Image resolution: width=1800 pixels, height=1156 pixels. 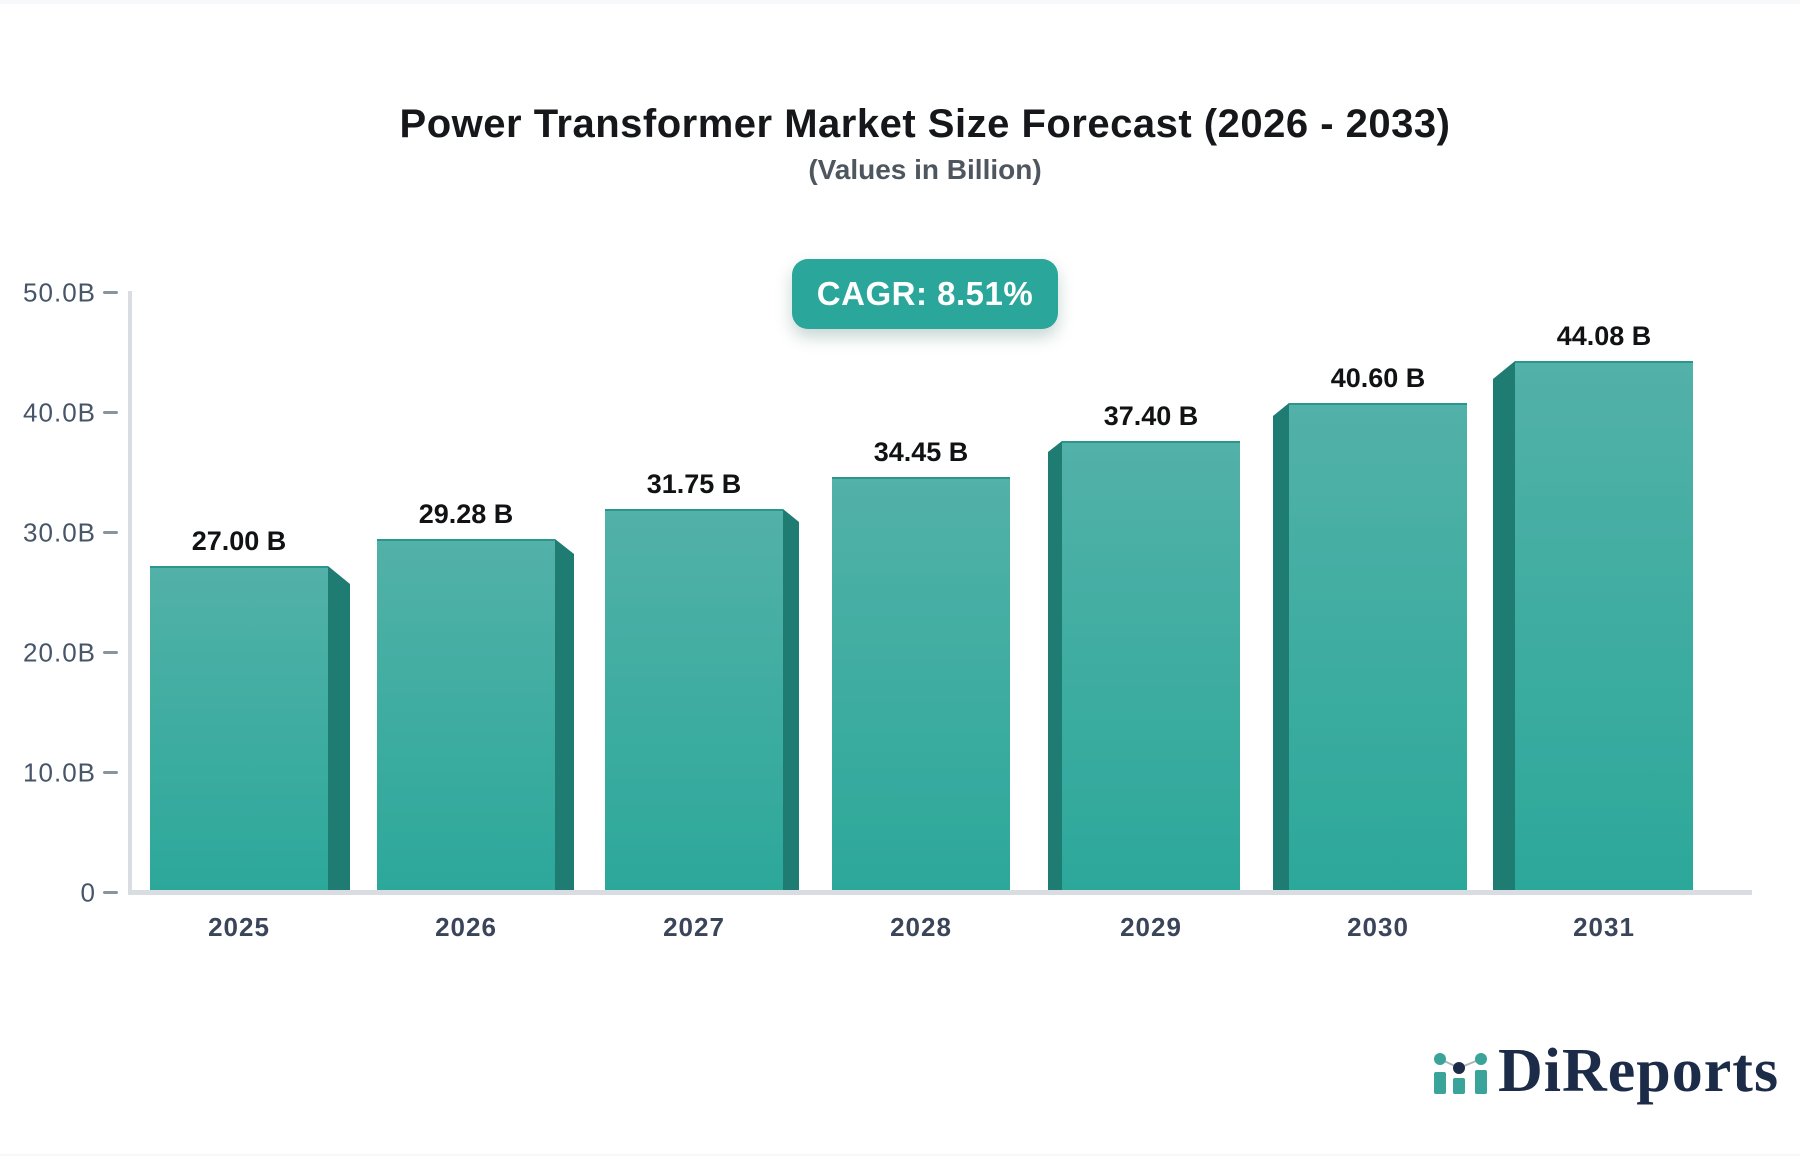 What do you see at coordinates (921, 452) in the screenshot?
I see `bar-value-label: 34.45 B` at bounding box center [921, 452].